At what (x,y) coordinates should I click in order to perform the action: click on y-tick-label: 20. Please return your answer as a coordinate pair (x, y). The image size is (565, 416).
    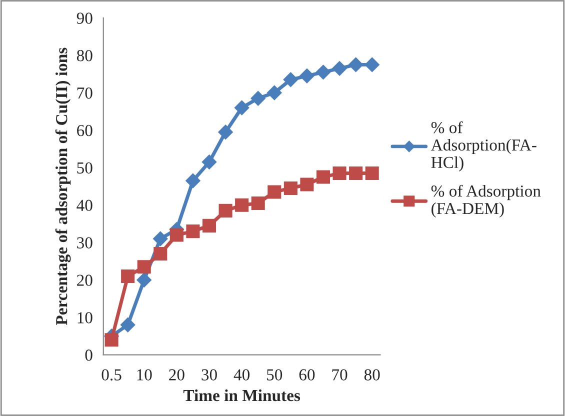
    Looking at the image, I should click on (84, 280).